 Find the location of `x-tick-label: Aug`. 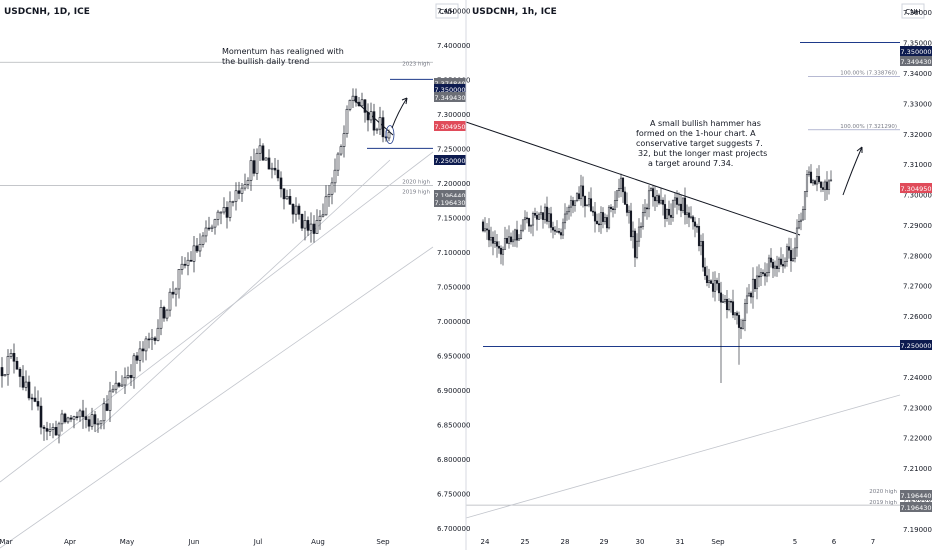

x-tick-label: Aug is located at coordinates (318, 542).